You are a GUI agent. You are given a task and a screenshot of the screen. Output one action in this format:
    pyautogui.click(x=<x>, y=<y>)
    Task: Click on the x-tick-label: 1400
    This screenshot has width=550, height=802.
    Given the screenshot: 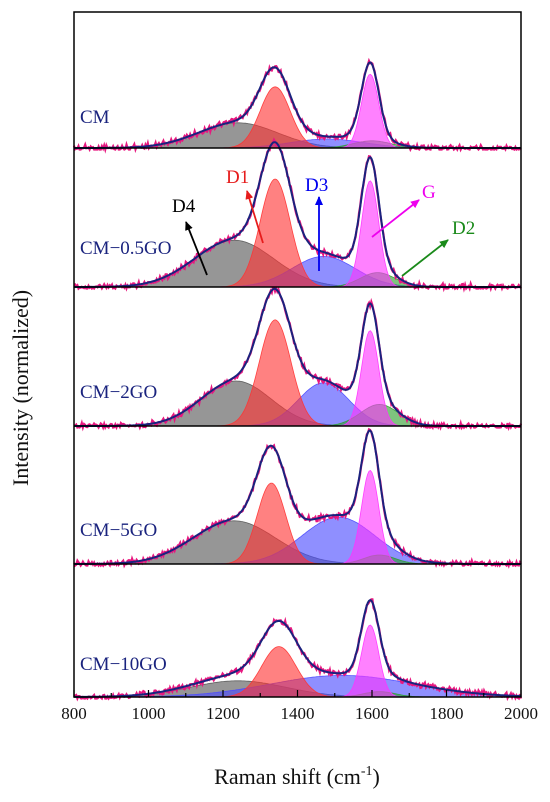 What is the action you would take?
    pyautogui.click(x=298, y=713)
    